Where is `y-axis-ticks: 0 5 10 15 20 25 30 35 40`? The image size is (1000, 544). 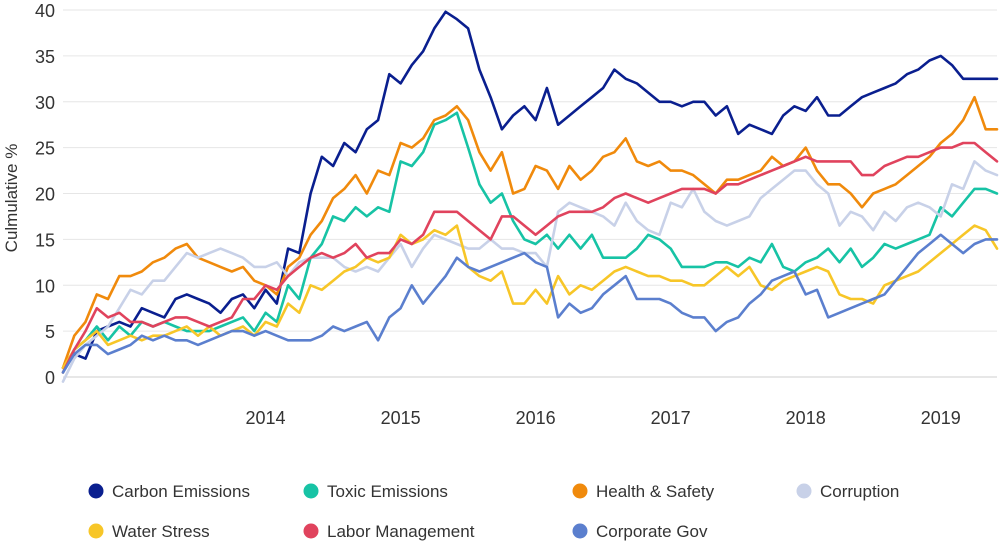
y-axis-ticks: 0 5 10 15 20 25 30 35 40 is located at coordinates (45, 194).